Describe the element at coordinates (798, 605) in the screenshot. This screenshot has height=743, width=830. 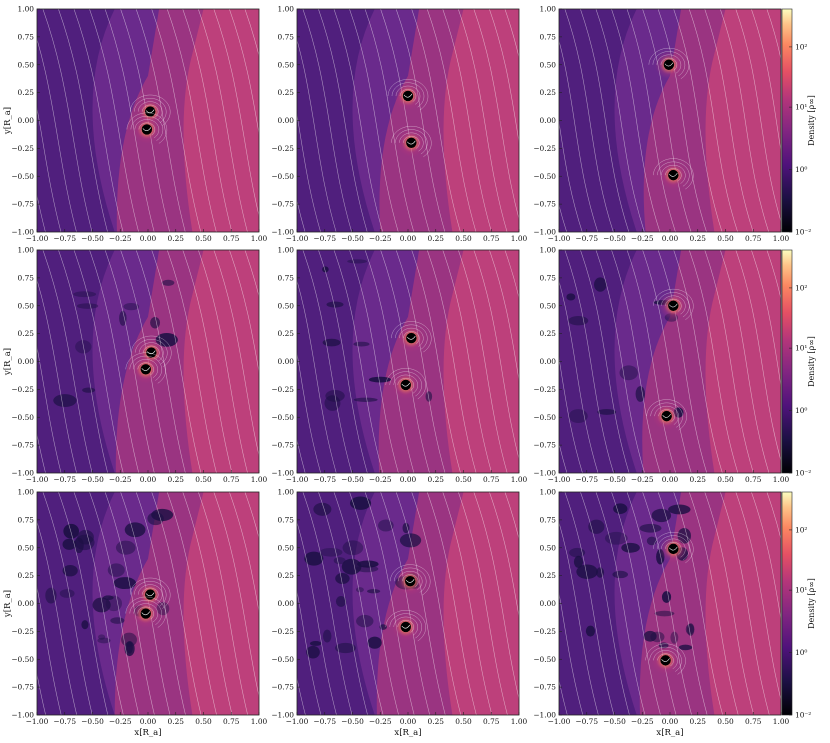
I see `colorbar: 10² 10¹ 10⁰ 10⁻² Density [ρ∞]` at that location.